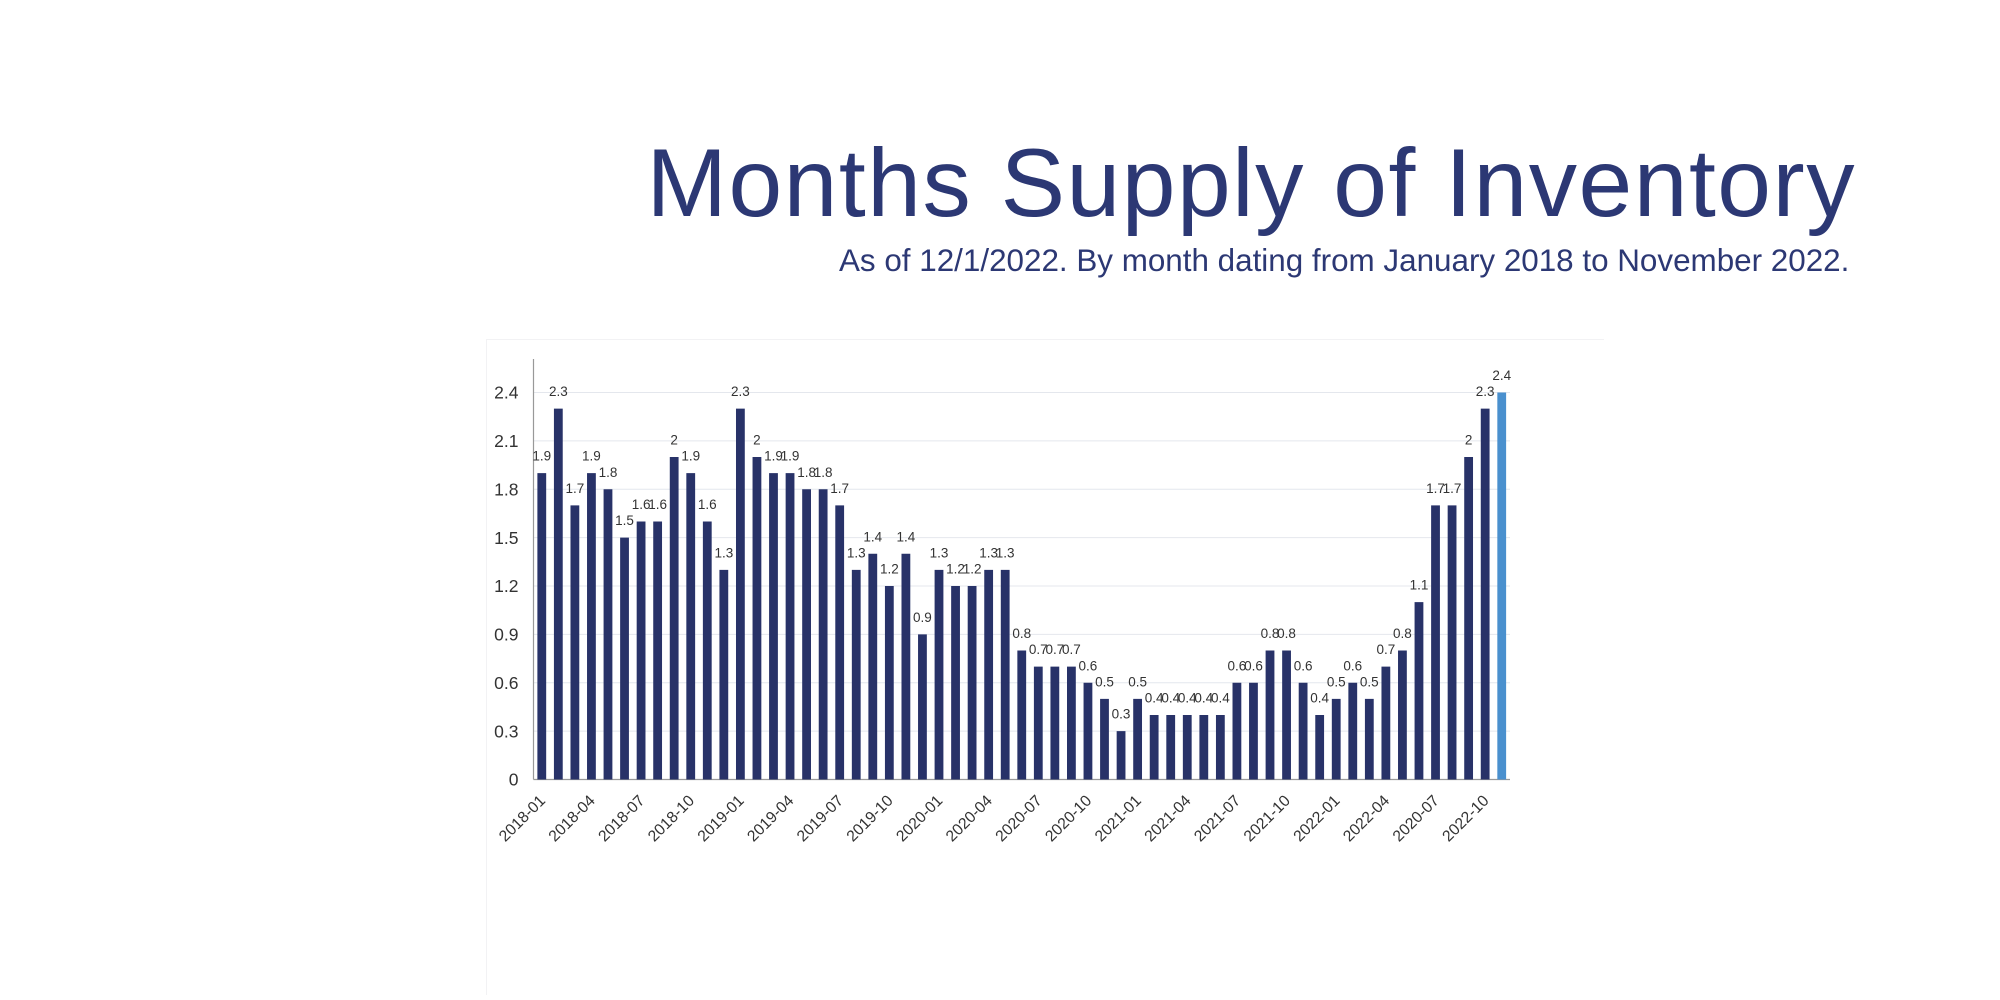 This screenshot has width=2000, height=1000. Describe the element at coordinates (919, 818) in the screenshot. I see `svg-text: 2020-01` at that location.